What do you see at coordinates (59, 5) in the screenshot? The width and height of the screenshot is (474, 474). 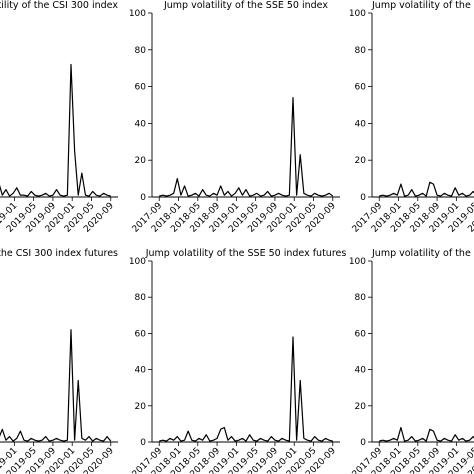 I see `panel-title: tility of the CSI 300 index` at bounding box center [59, 5].